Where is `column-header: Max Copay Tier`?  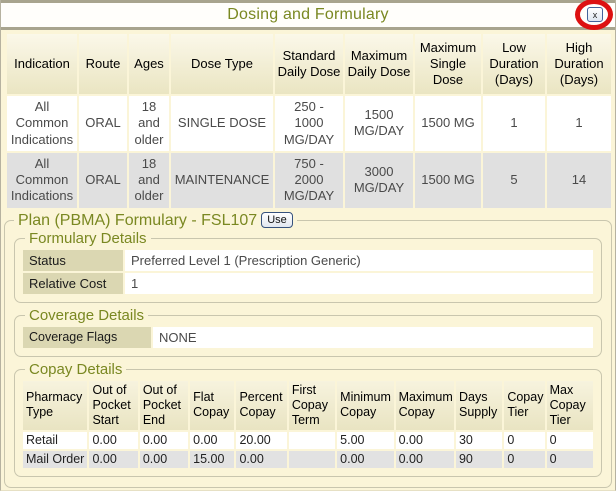 column-header: Max Copay Tier is located at coordinates (569, 405).